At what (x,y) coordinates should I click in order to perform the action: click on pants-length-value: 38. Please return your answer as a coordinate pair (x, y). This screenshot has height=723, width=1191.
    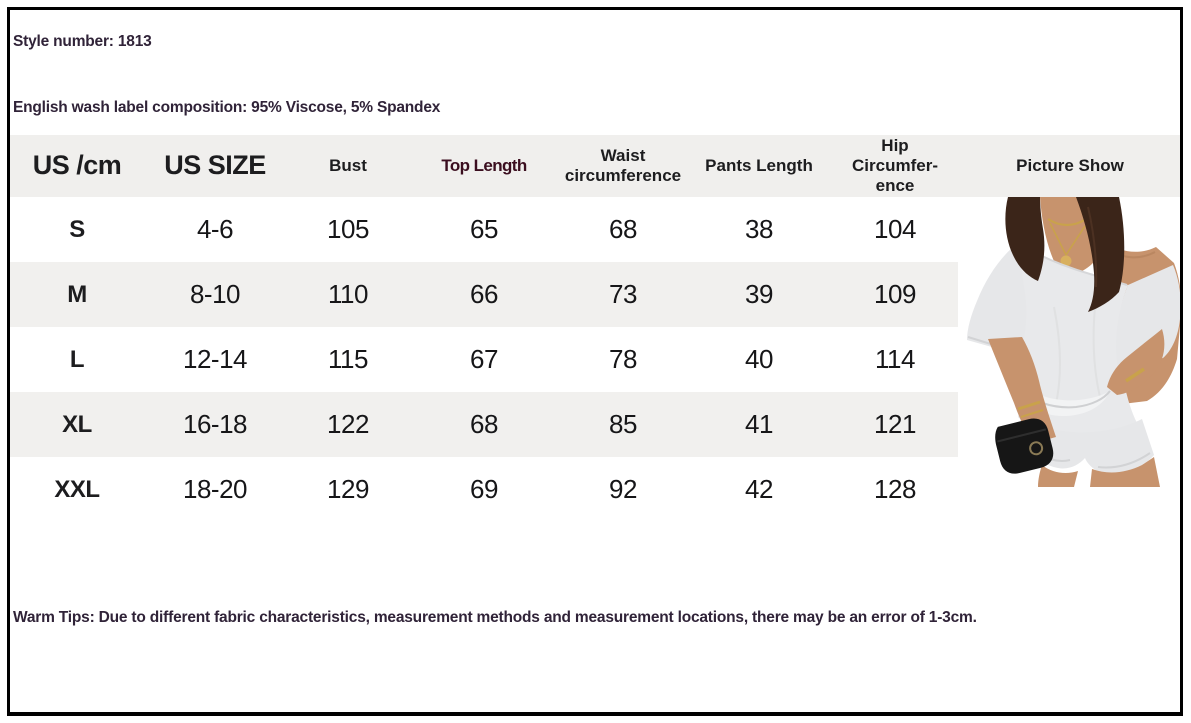
    Looking at the image, I should click on (759, 229).